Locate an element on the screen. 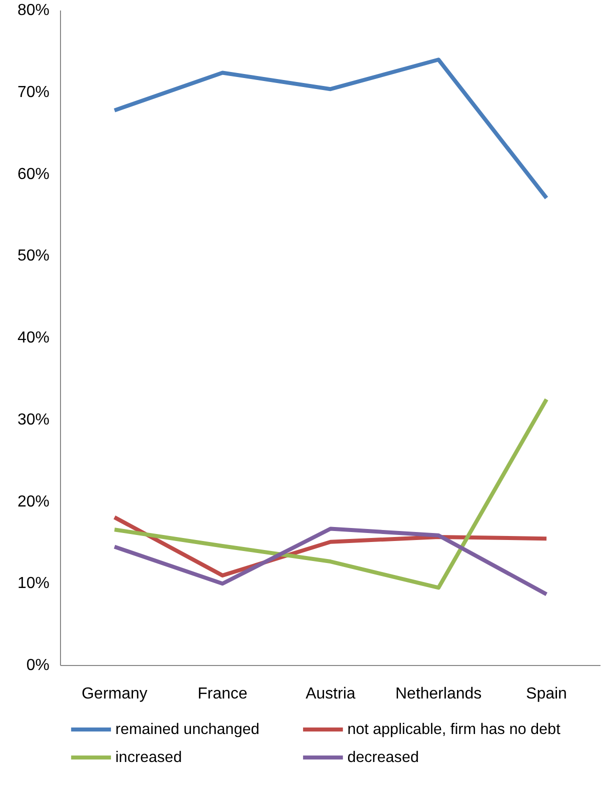  legend-label: not applicable, firm has no debt is located at coordinates (454, 729).